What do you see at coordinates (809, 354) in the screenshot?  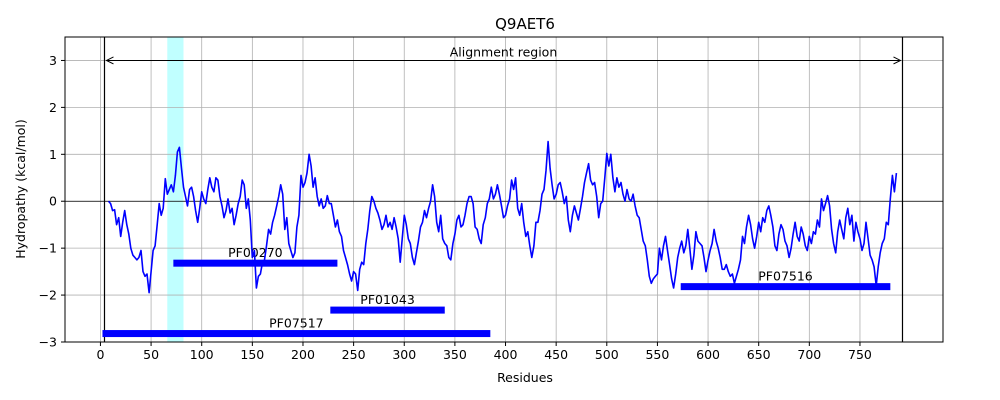 I see `x-tick-label: 700` at bounding box center [809, 354].